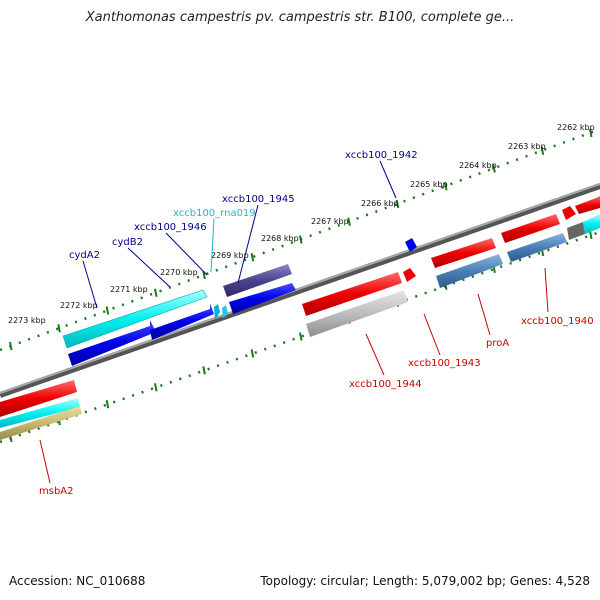 The image size is (600, 600). What do you see at coordinates (411, 245) in the screenshot?
I see `gene-1942-feature` at bounding box center [411, 245].